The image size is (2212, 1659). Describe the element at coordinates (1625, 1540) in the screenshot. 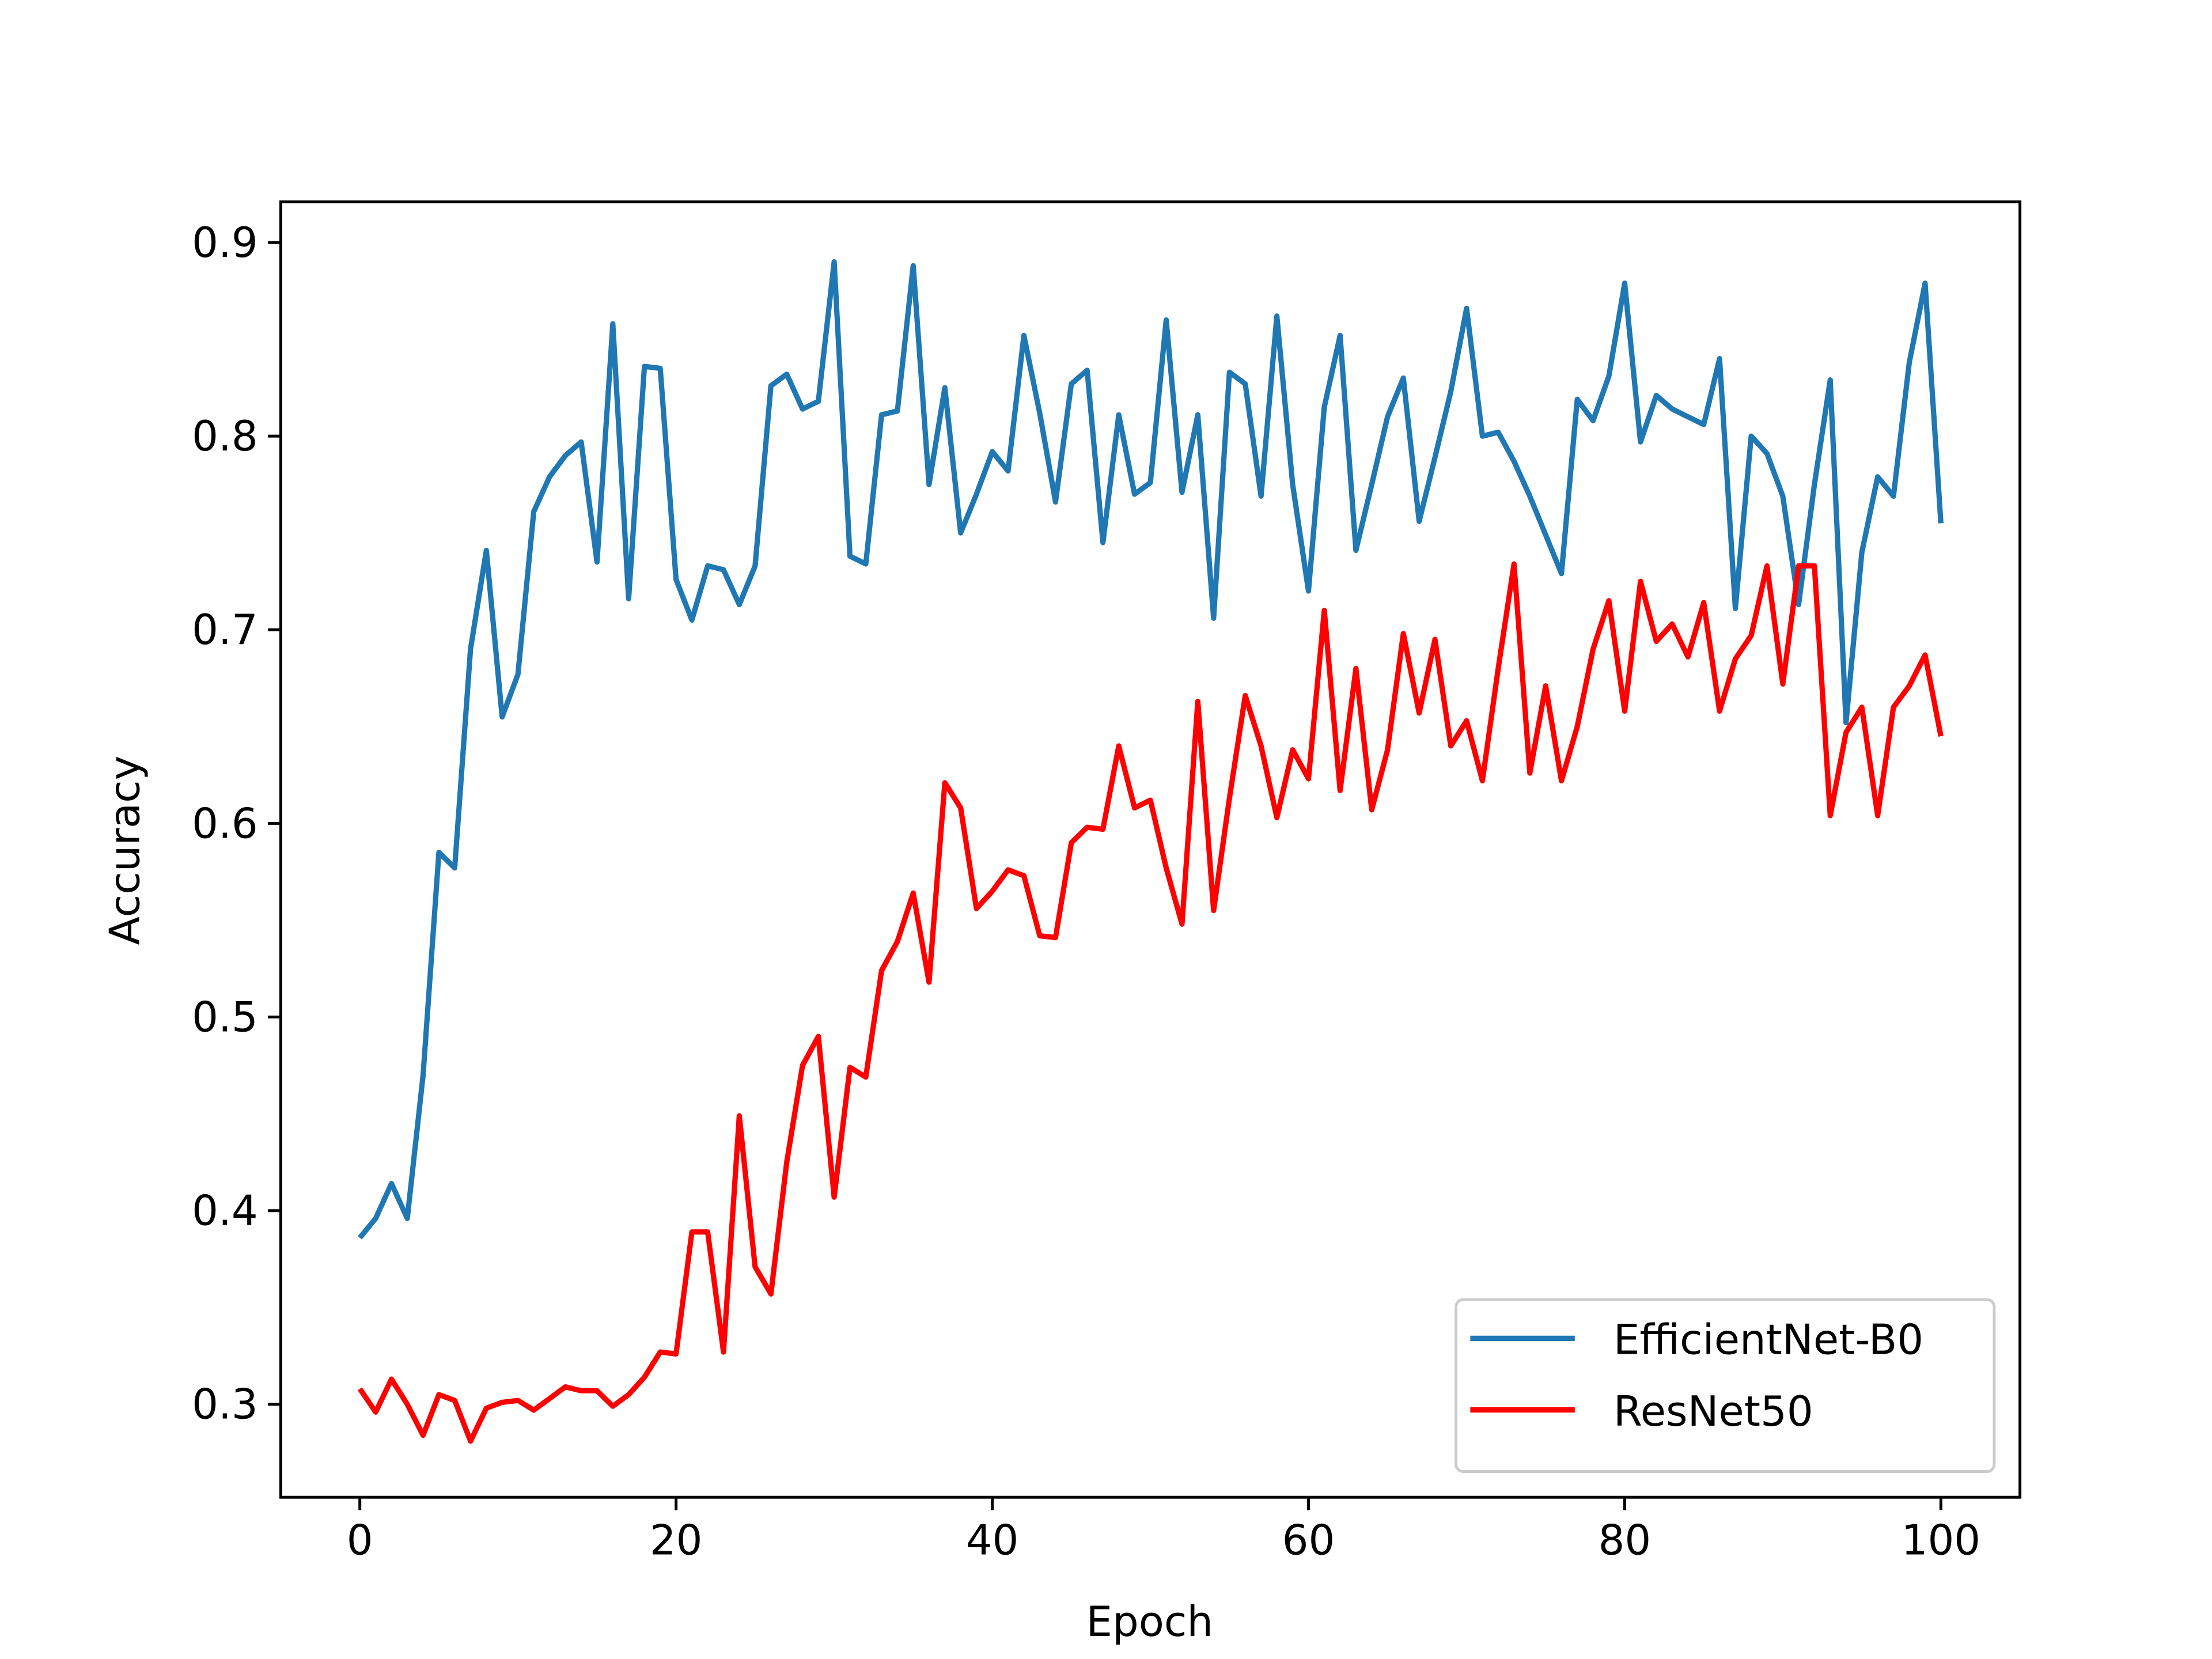

I see `x-tick-label: 80` at that location.